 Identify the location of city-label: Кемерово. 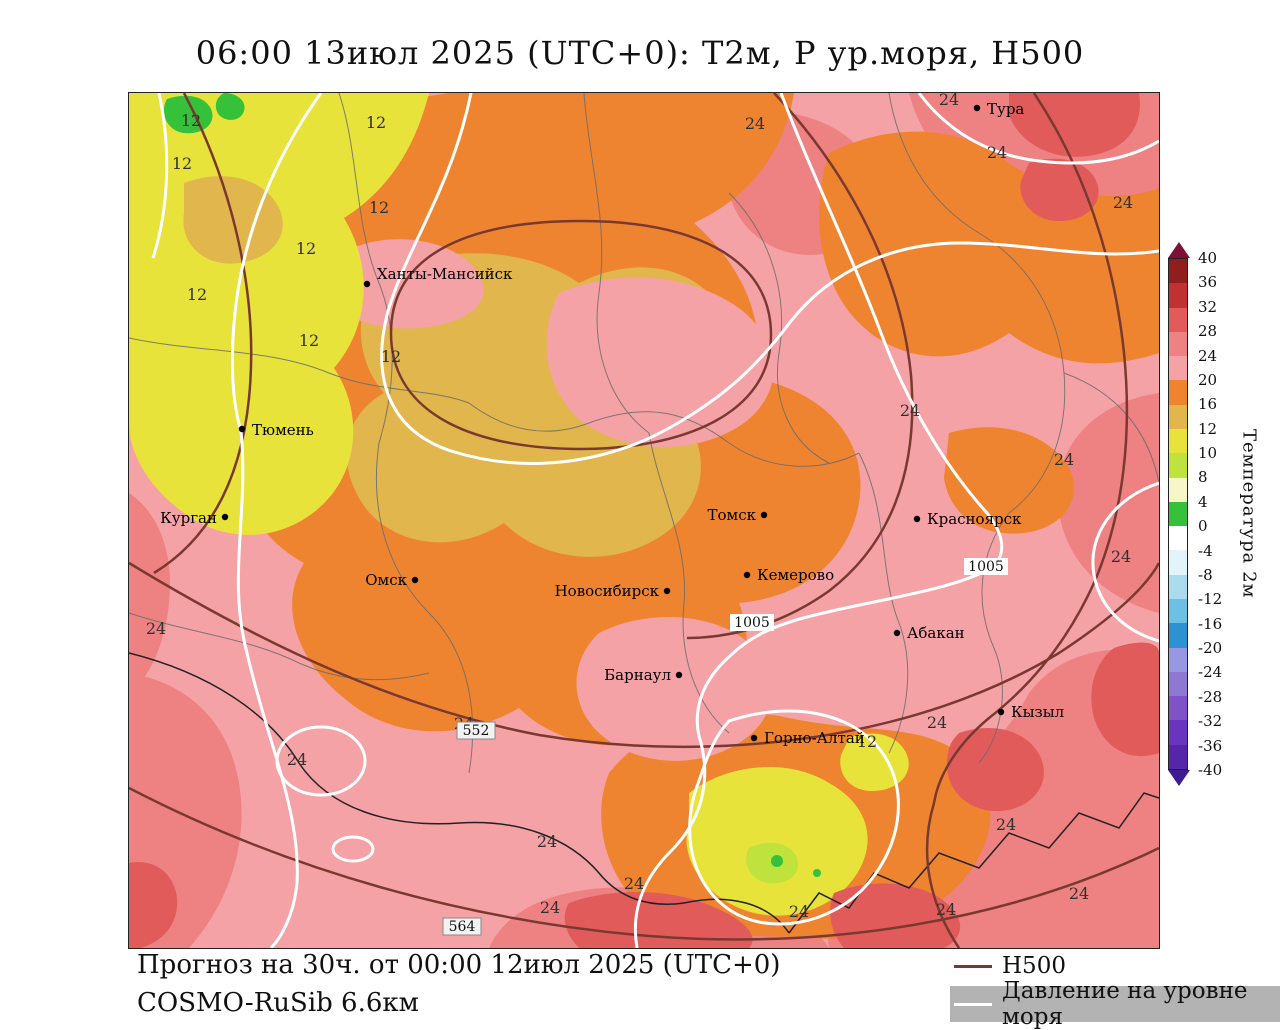
(795, 575).